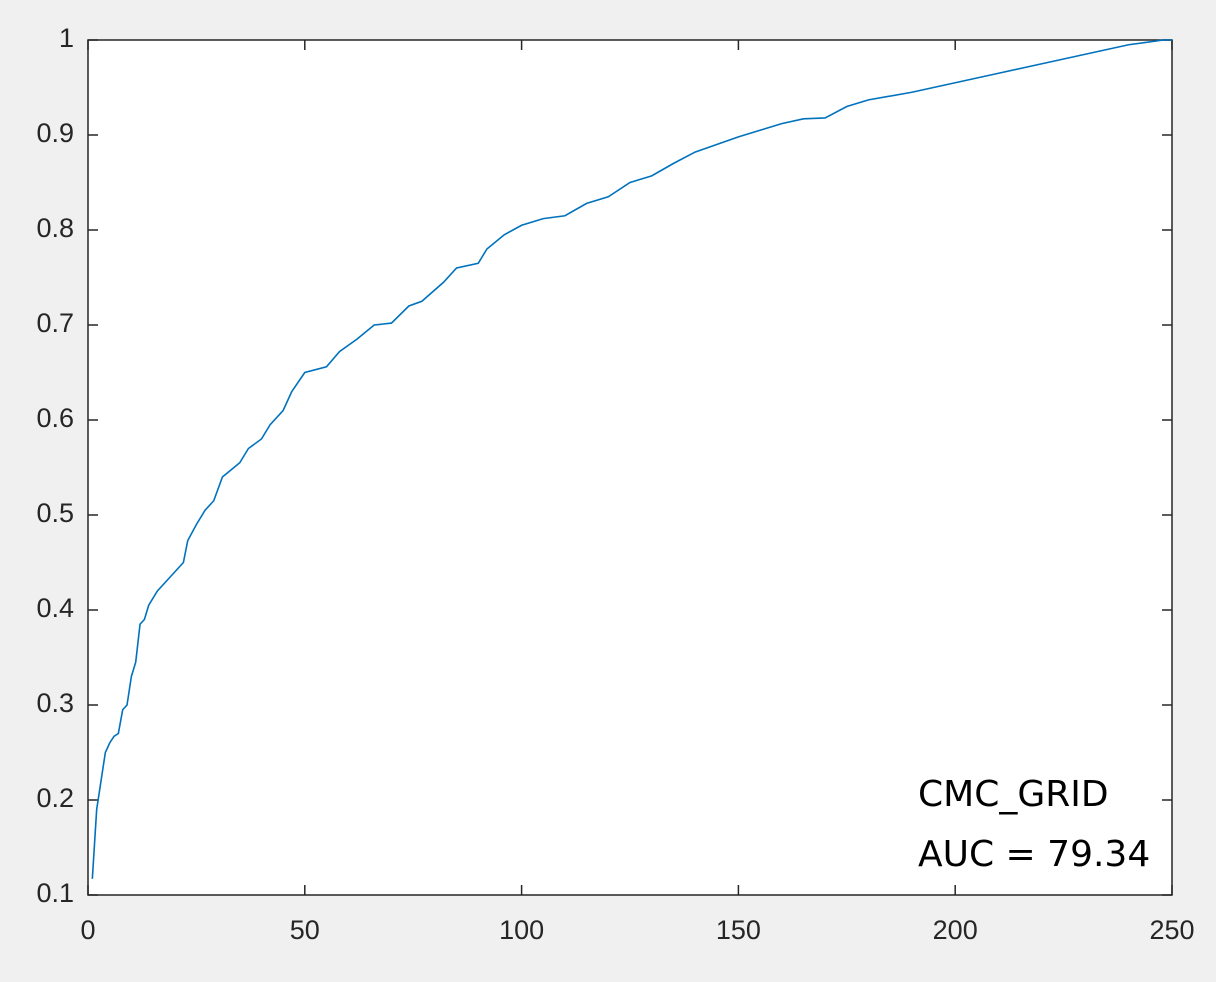  Describe the element at coordinates (55, 798) in the screenshot. I see `y-tick-label: 0.2` at that location.